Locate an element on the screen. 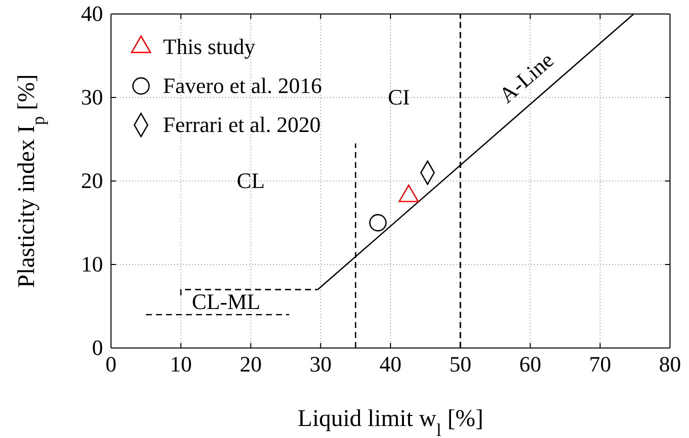 Image resolution: width=689 pixels, height=438 pixels. y-tick-label: 20 is located at coordinates (92, 181).